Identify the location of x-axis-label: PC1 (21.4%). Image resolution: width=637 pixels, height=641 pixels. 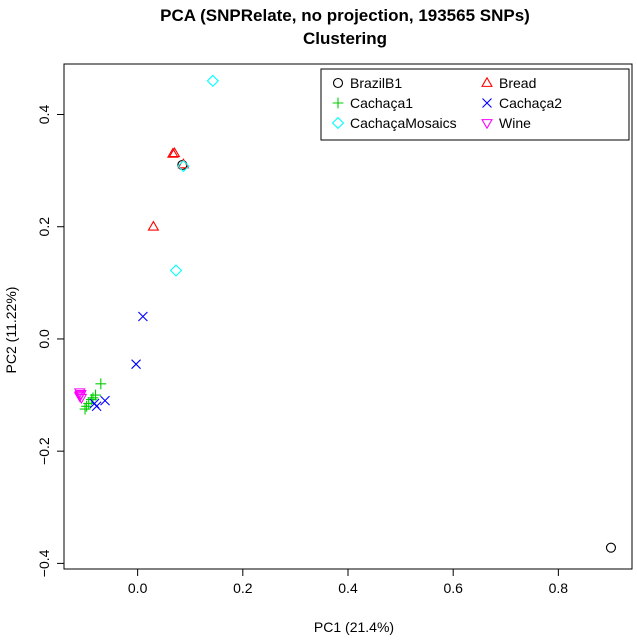
(354, 627).